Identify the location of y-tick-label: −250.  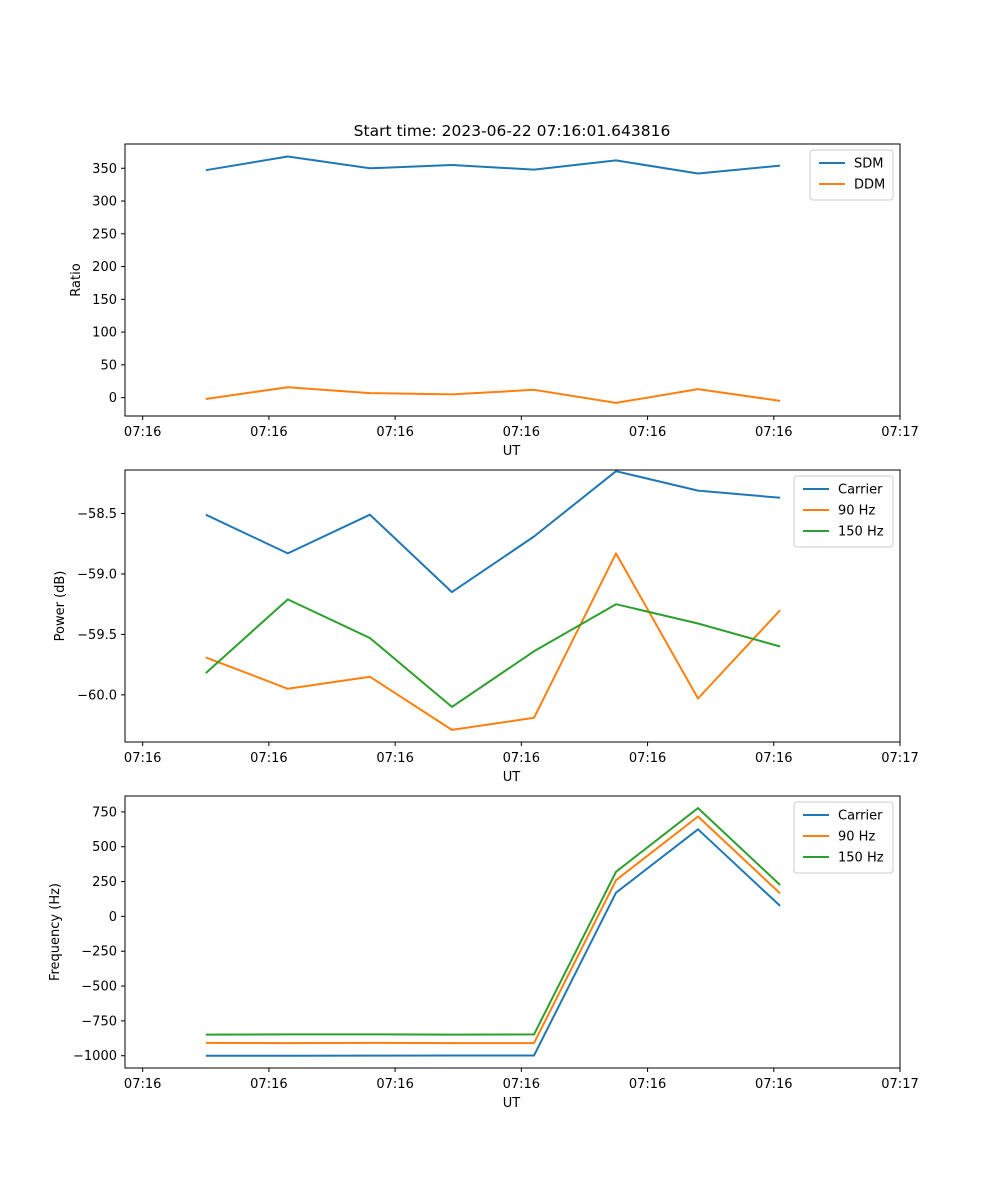
(99, 952).